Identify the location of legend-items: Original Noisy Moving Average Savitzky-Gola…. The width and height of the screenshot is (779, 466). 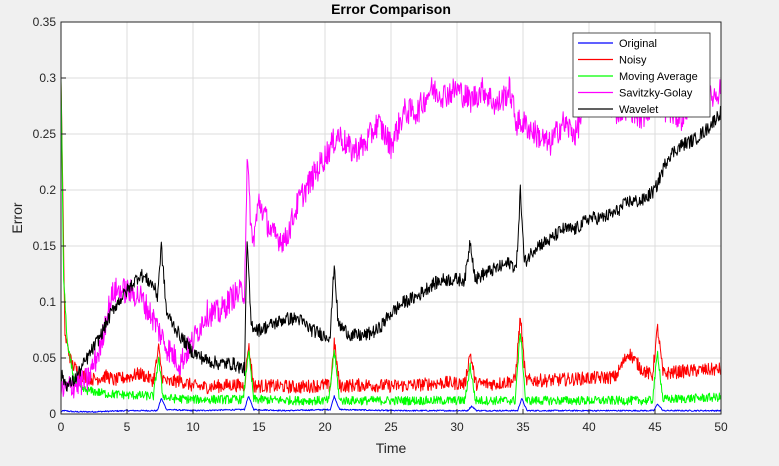
(638, 77).